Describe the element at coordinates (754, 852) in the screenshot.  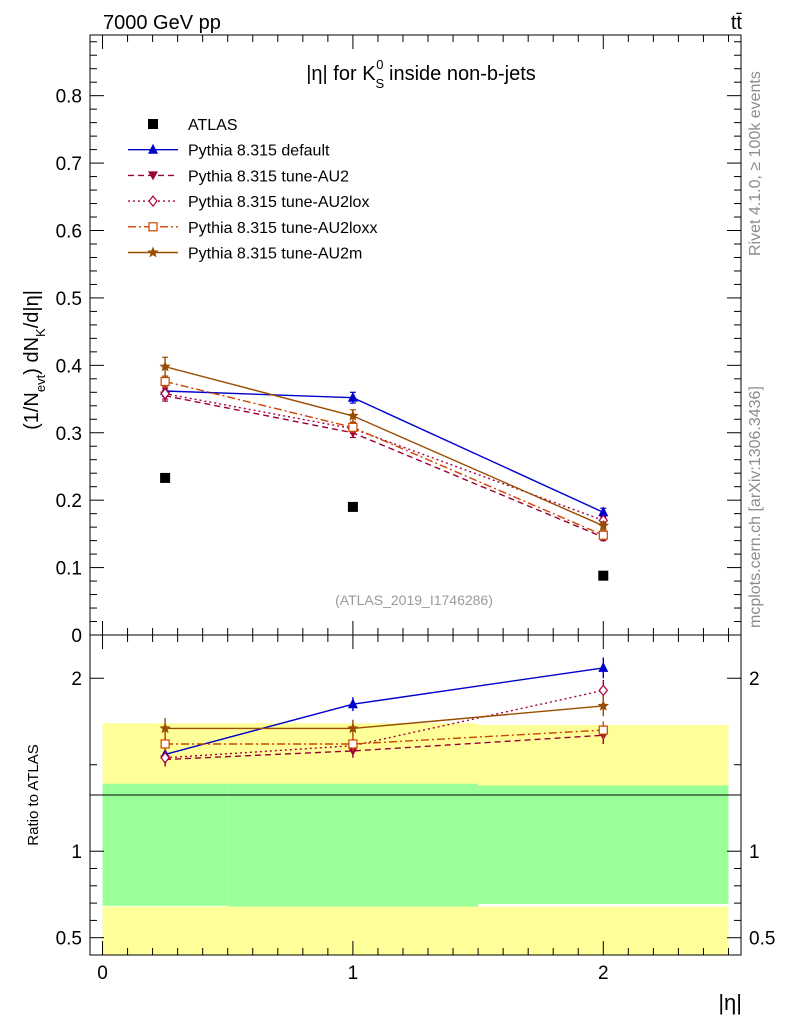
I see `ratio-tick-label-right: 1` at that location.